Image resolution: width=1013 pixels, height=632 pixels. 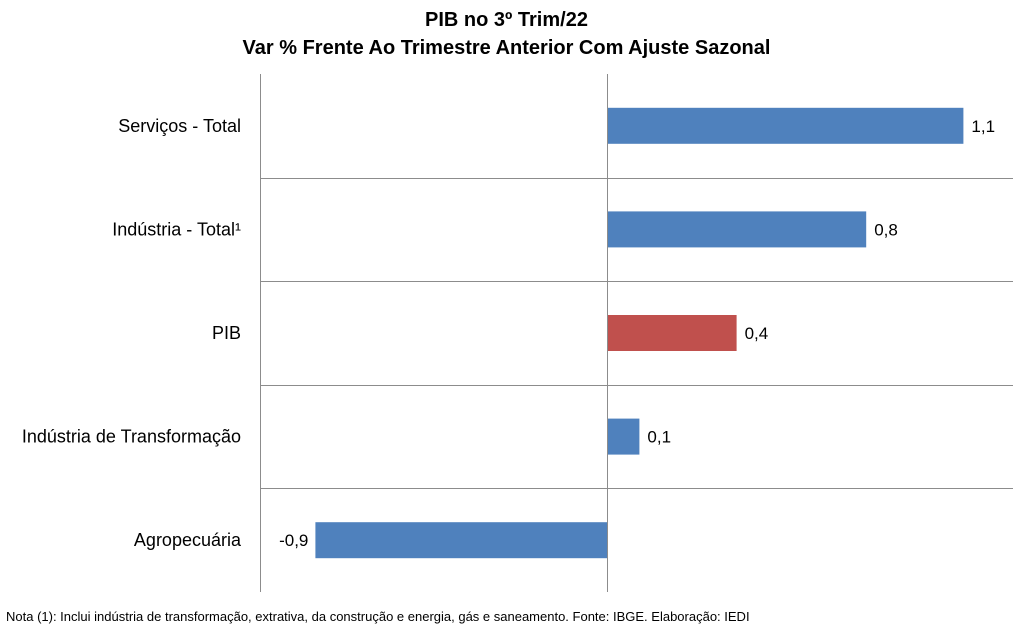 What do you see at coordinates (886, 229) in the screenshot?
I see `data-label: 0,8` at bounding box center [886, 229].